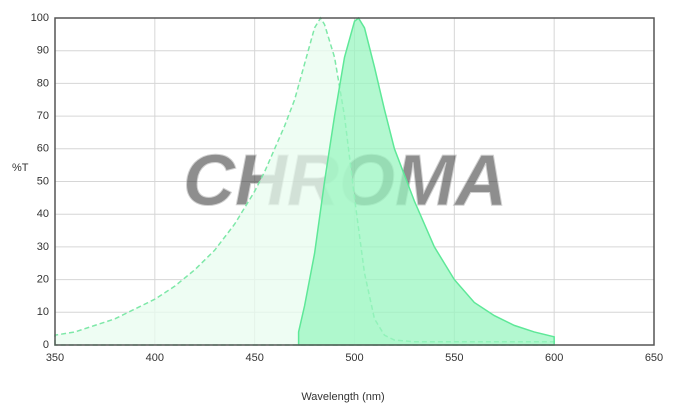 This screenshot has width=681, height=407. What do you see at coordinates (654, 358) in the screenshot?
I see `x-tick-label: 650` at bounding box center [654, 358].